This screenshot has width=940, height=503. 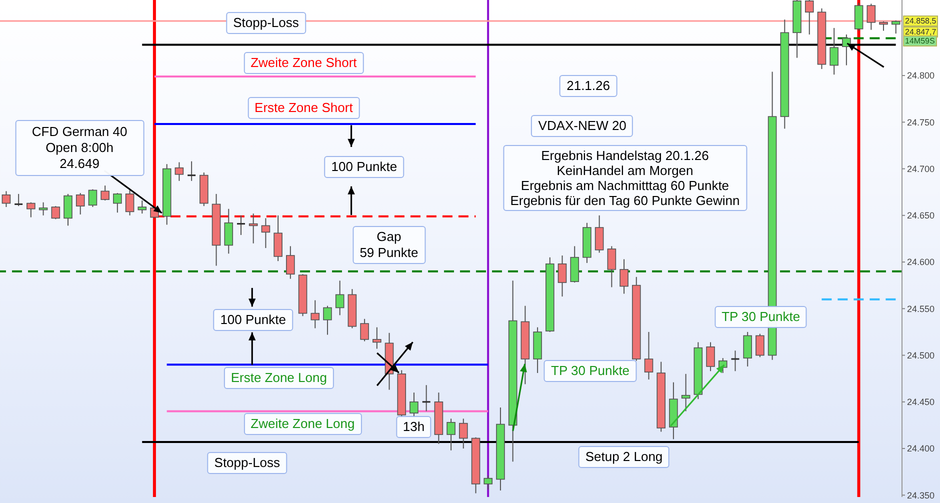 What do you see at coordinates (79, 148) in the screenshot?
I see `annotation: CFD German 40 Open 8:00h 24.649` at bounding box center [79, 148].